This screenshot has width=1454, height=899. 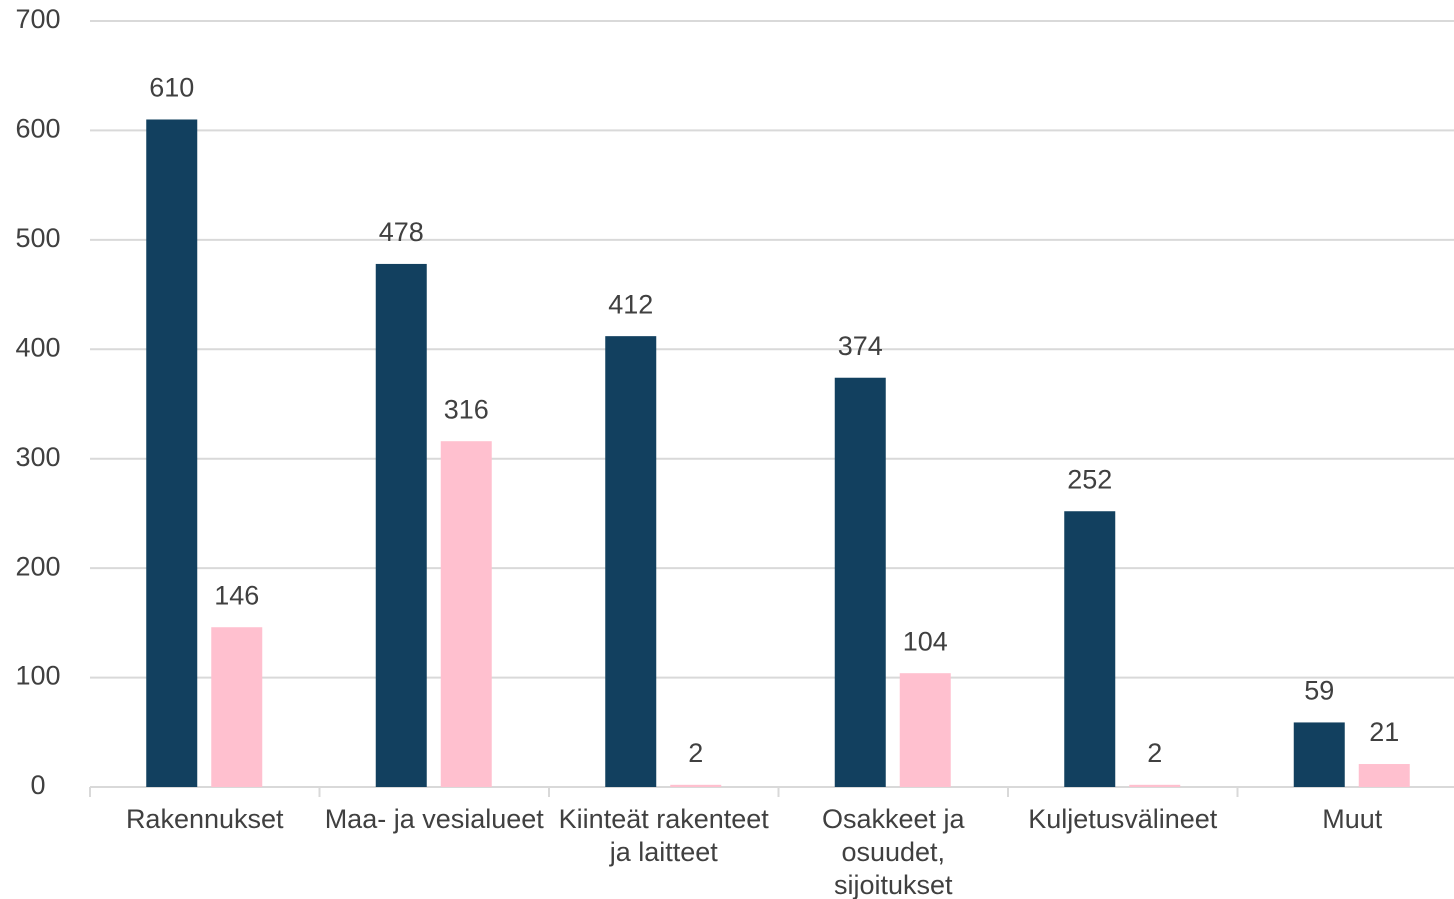 I want to click on data-label: 146, so click(x=236, y=595).